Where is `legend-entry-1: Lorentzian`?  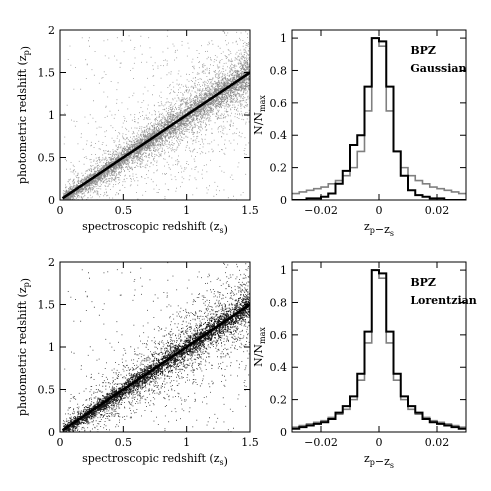 legend-entry-1: Lorentzian is located at coordinates (443, 300).